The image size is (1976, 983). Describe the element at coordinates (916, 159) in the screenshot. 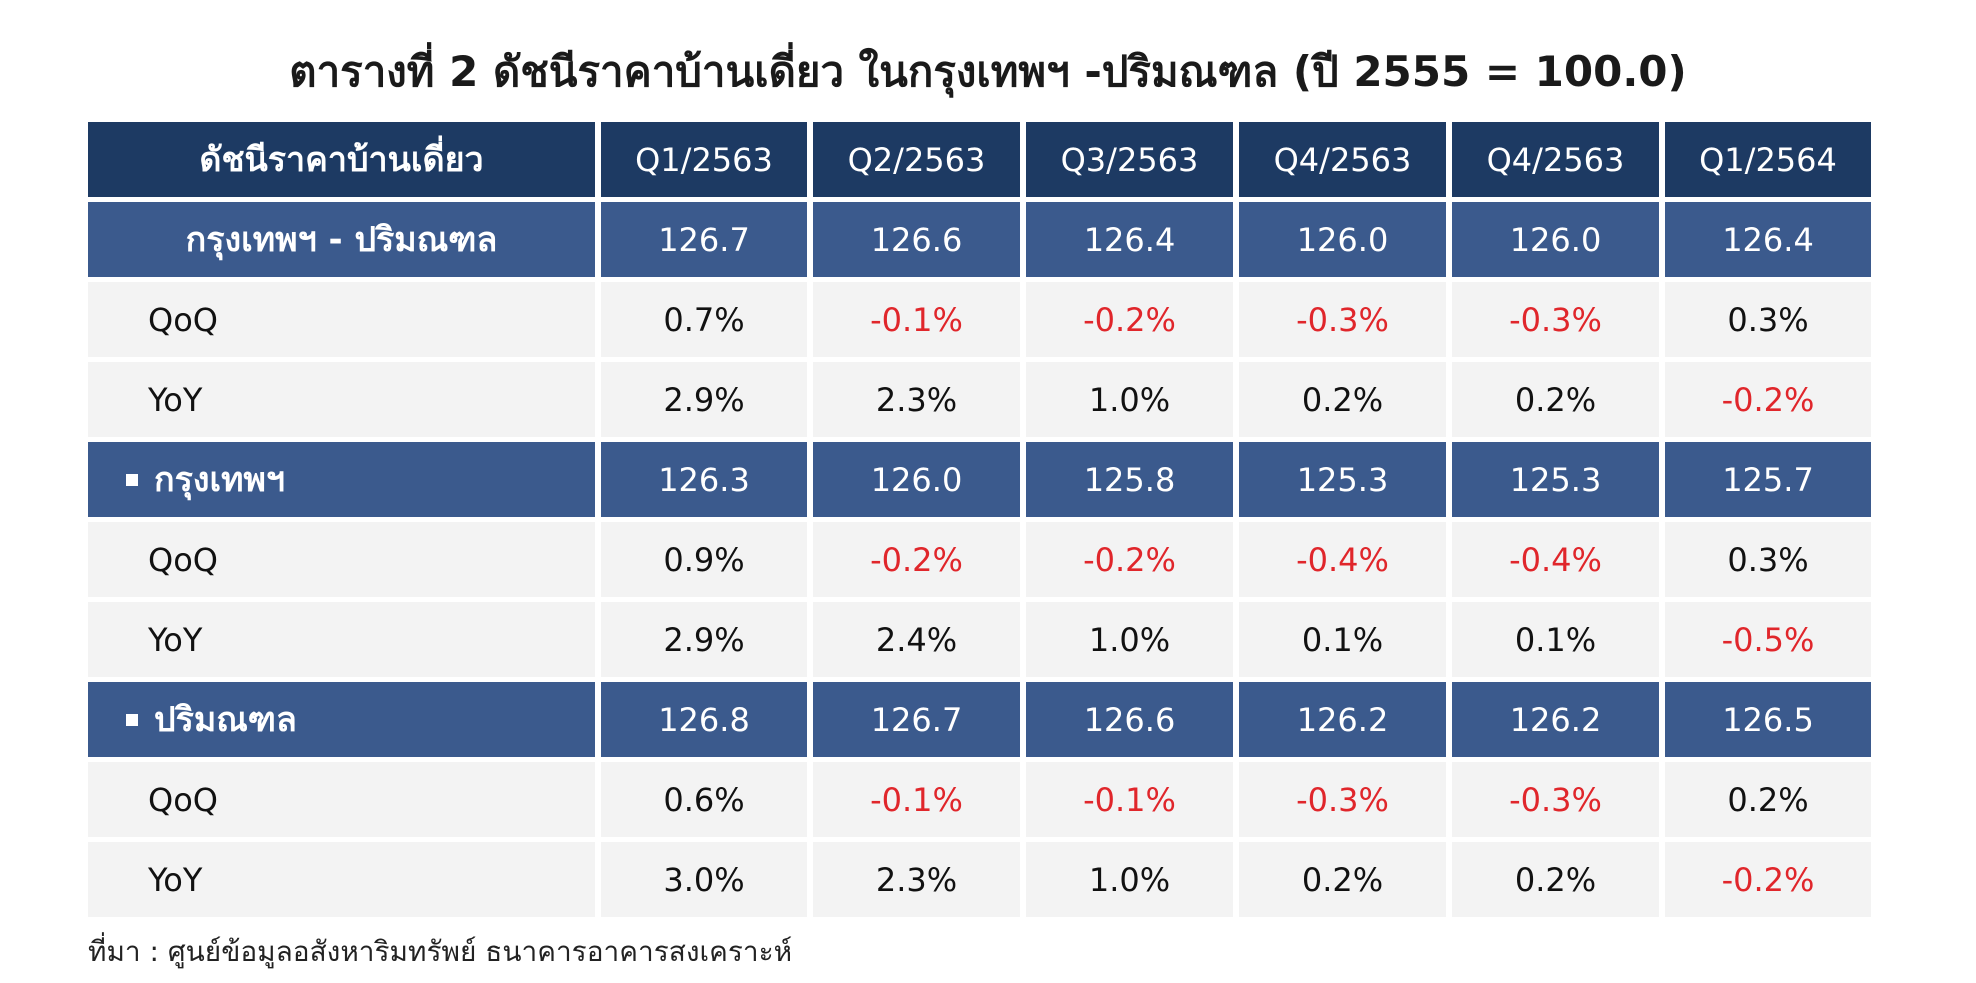

I see `header-quarter: Q2/2563` at that location.